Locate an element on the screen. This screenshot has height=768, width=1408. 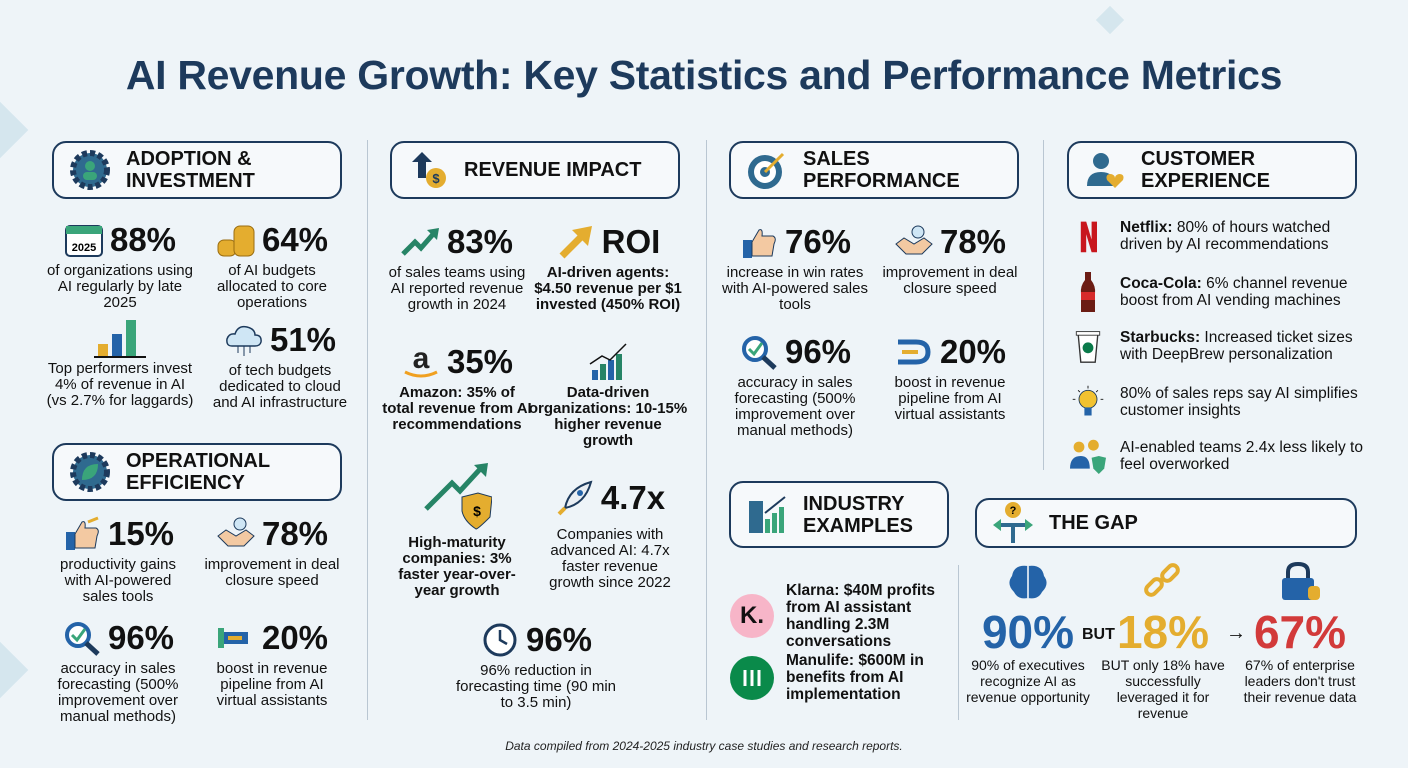
trend-up-icon is located at coordinates (420, 242).